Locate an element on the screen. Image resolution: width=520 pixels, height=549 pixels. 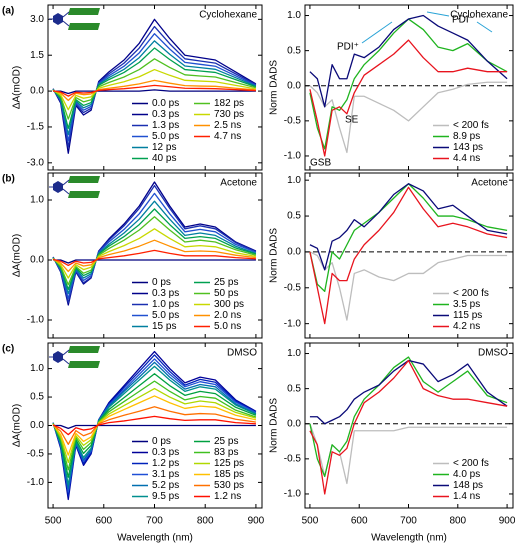
legend-label: 50 ps is located at coordinates (226, 293).